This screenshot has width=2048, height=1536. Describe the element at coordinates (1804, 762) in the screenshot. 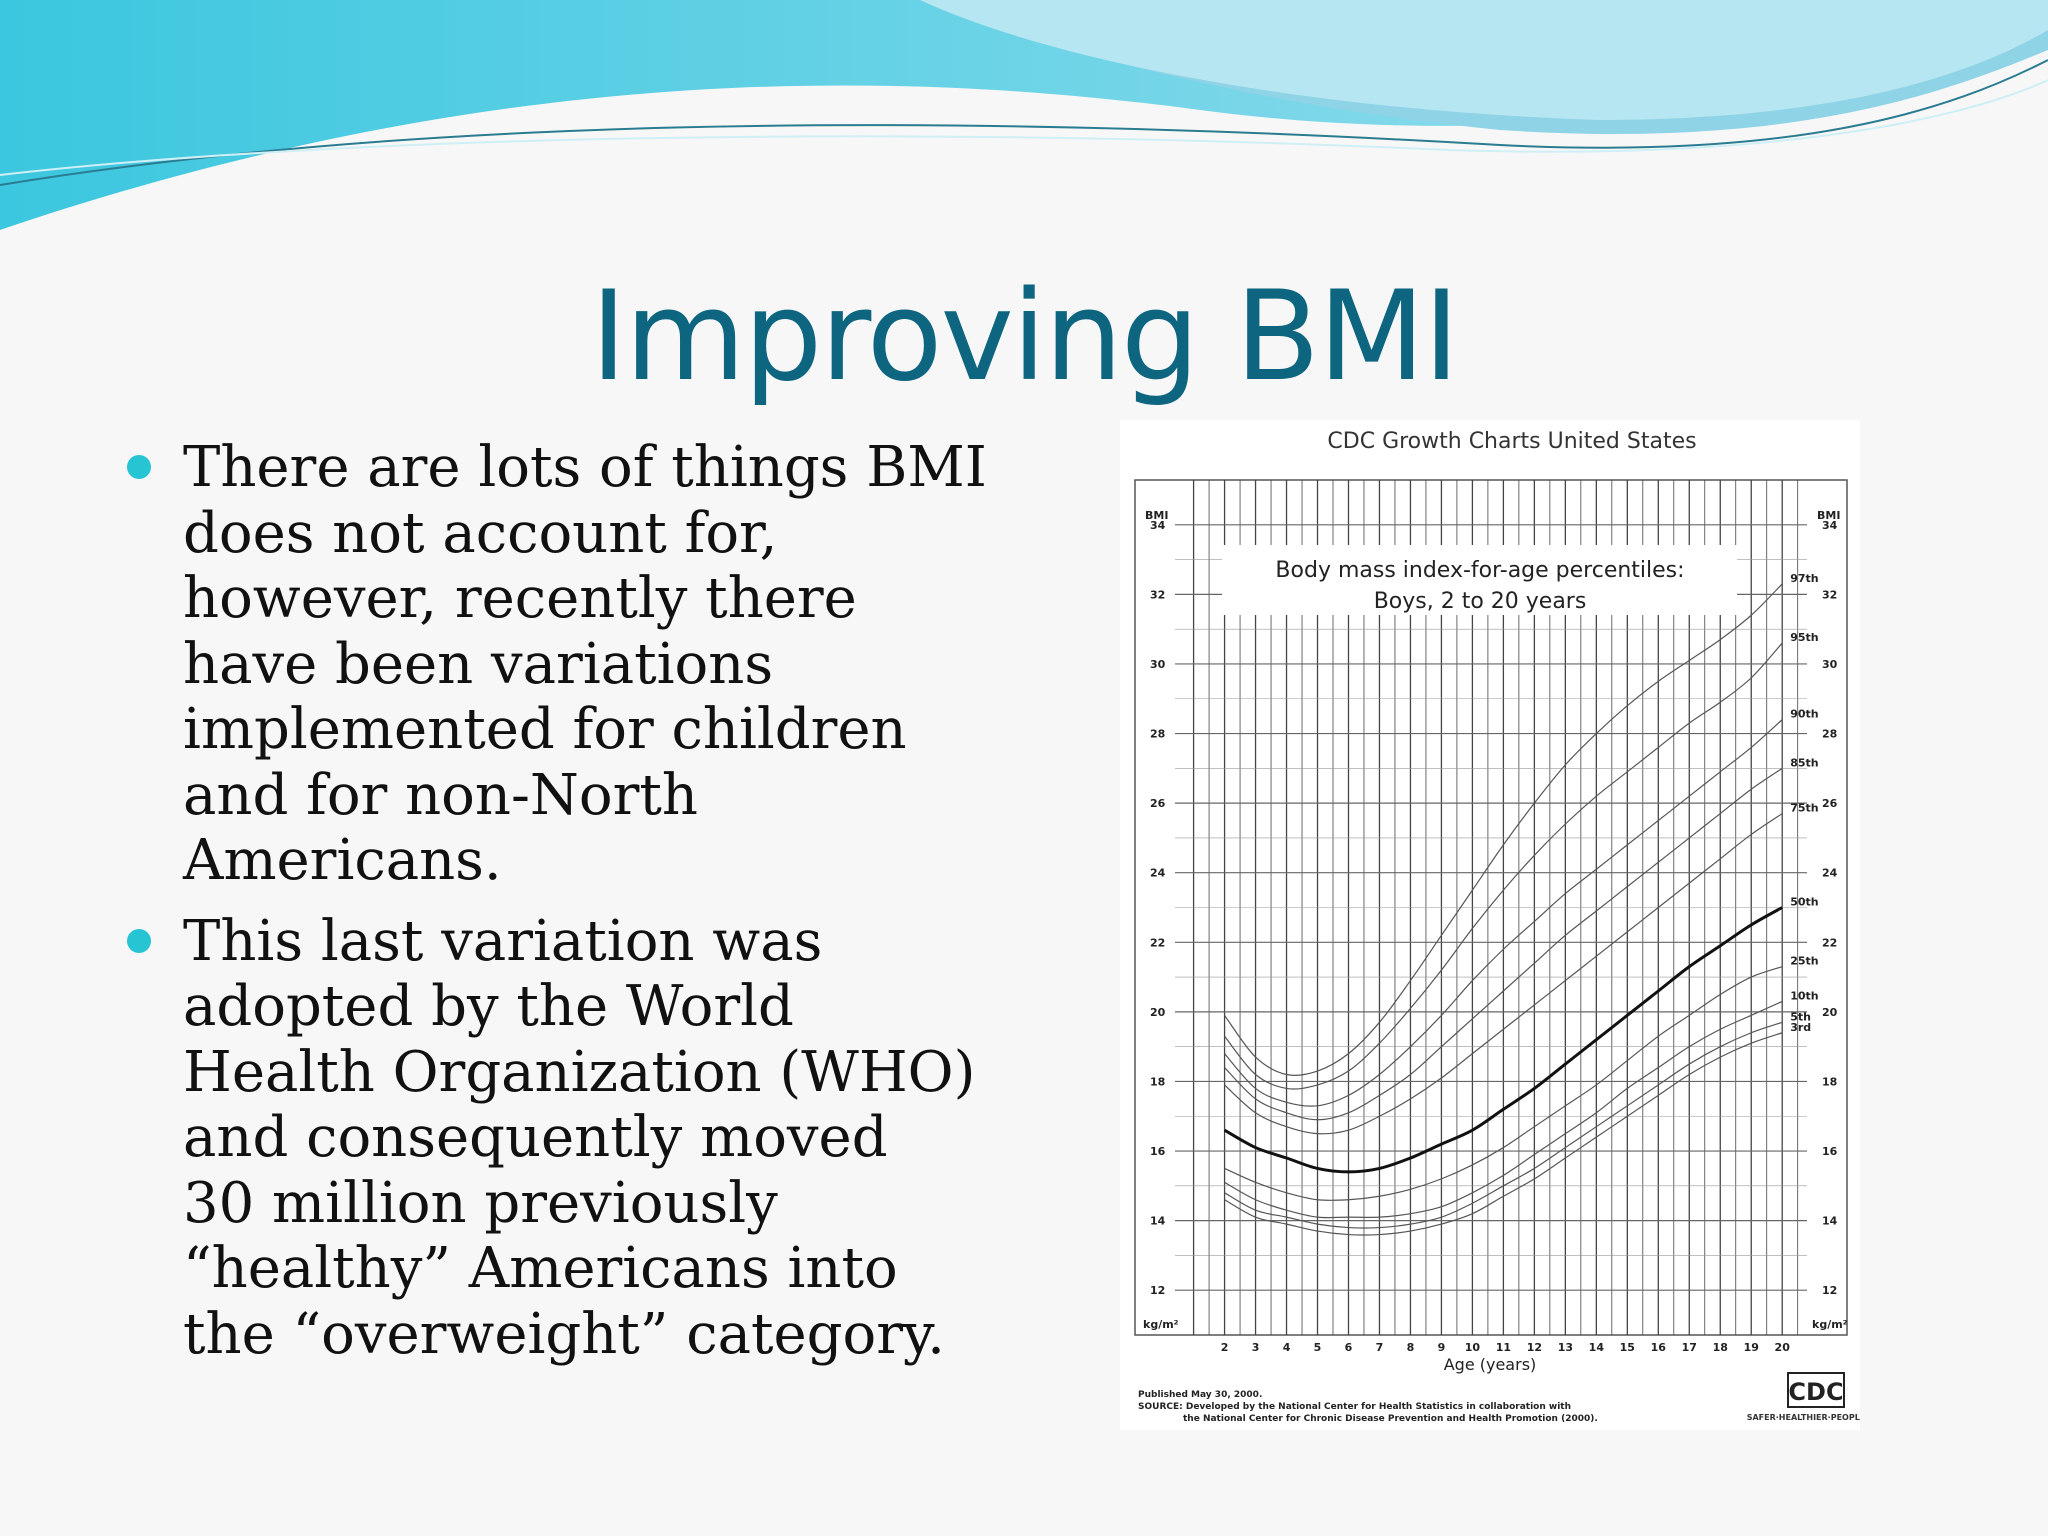

I see `series-label-85th: 85th` at that location.